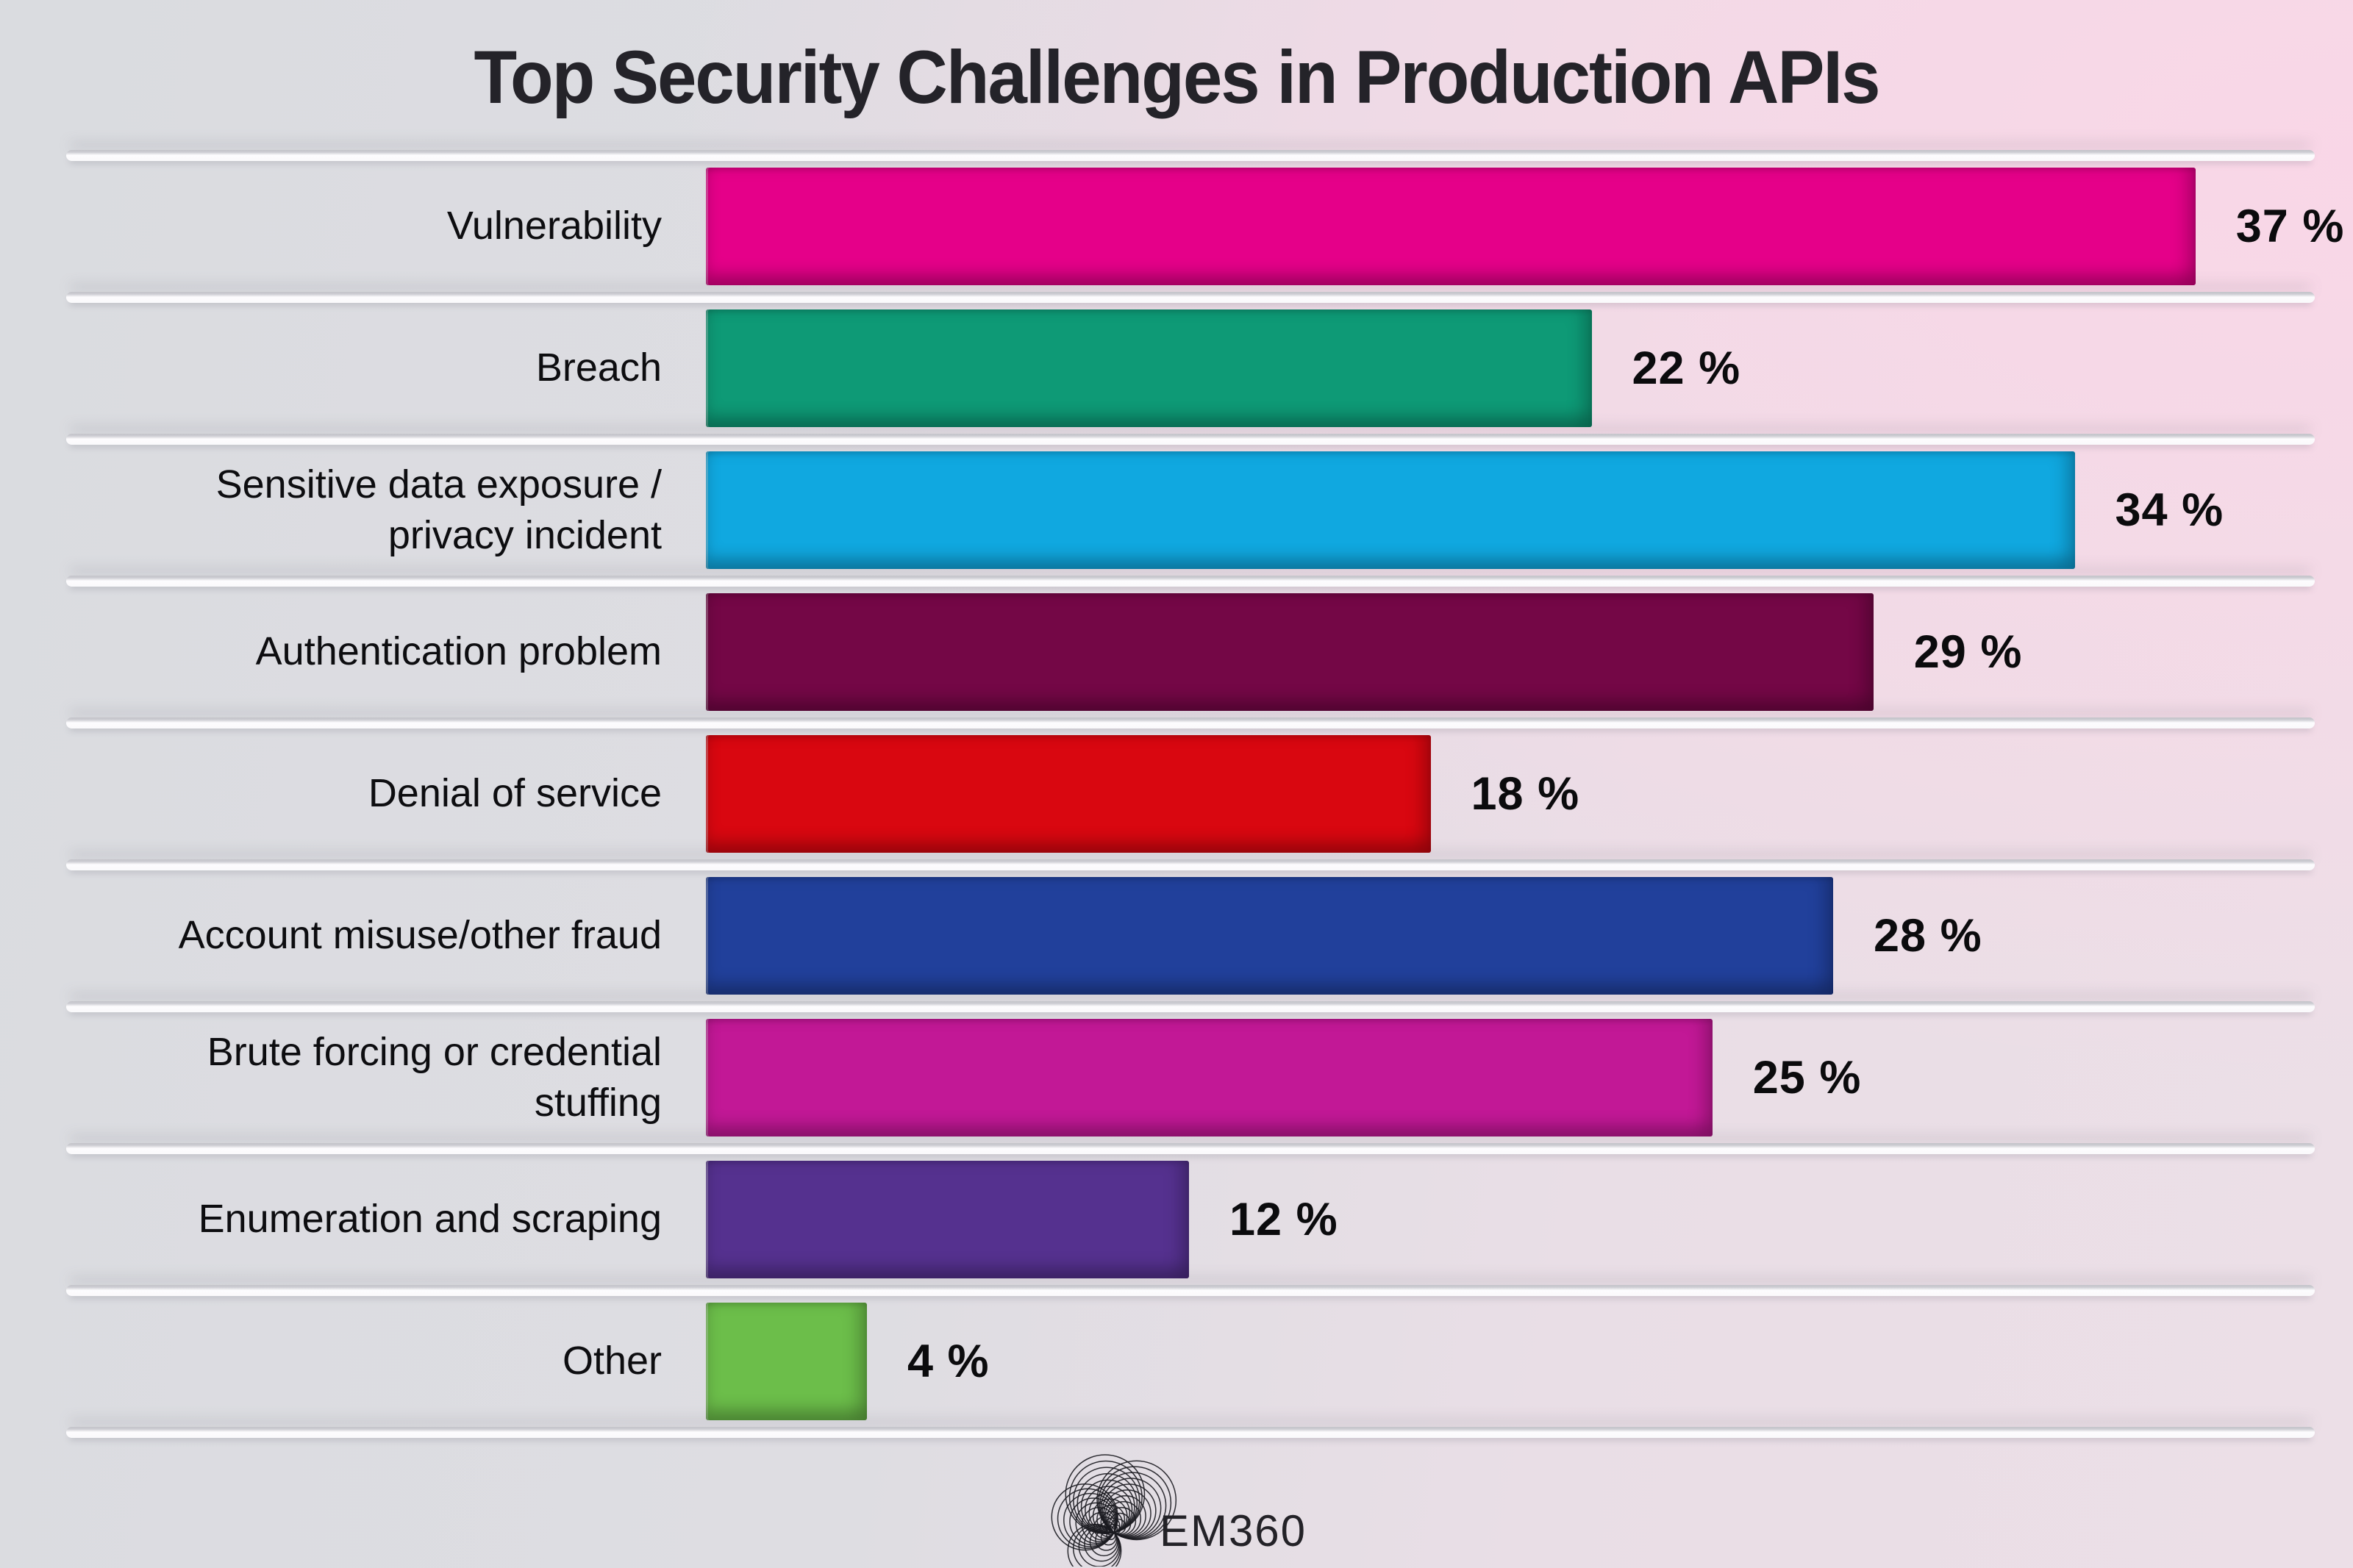 The width and height of the screenshot is (2353, 1568). I want to click on category-label: Breach, so click(598, 368).